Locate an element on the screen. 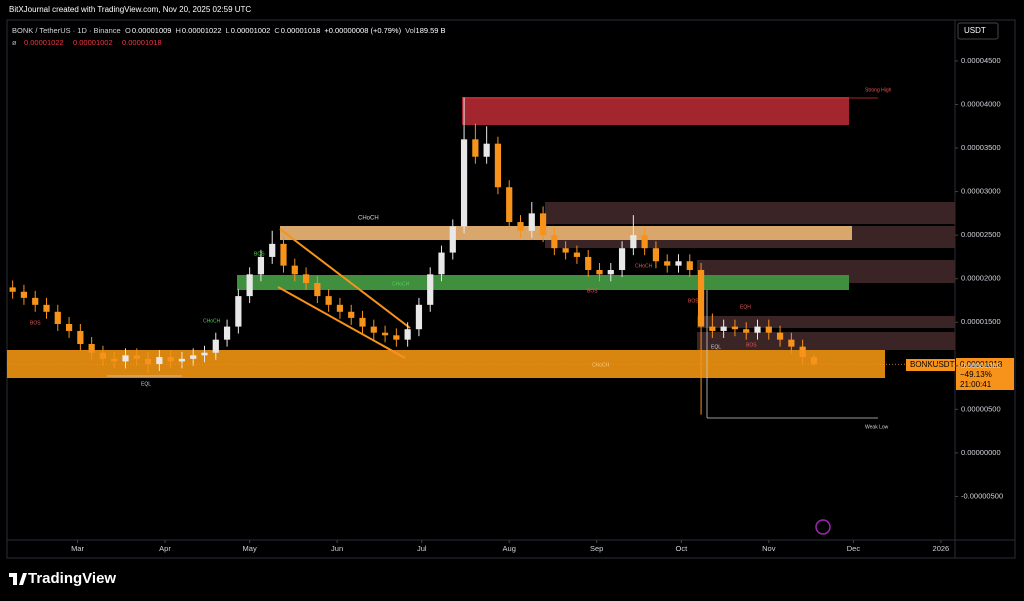  change-tag: −49.13% is located at coordinates (976, 374).